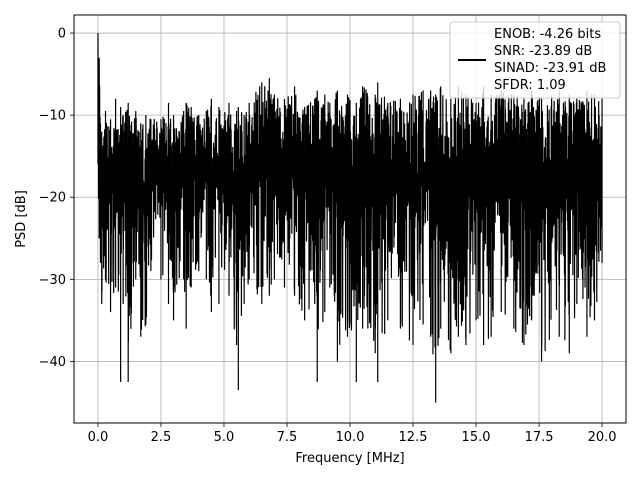 Image resolution: width=640 pixels, height=480 pixels. I want to click on x-tick-label: 5.0, so click(224, 437).